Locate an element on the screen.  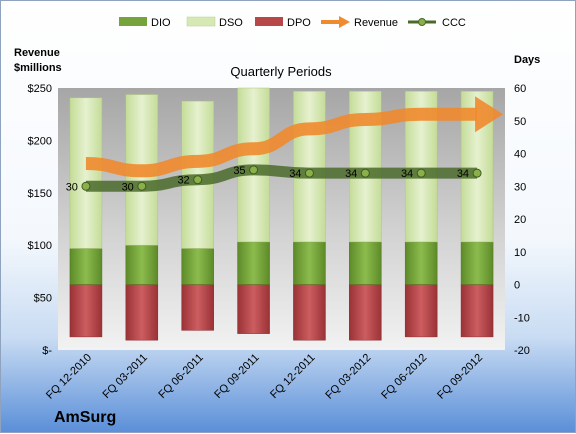
legend-label-ccc: CCC is located at coordinates (454, 23).